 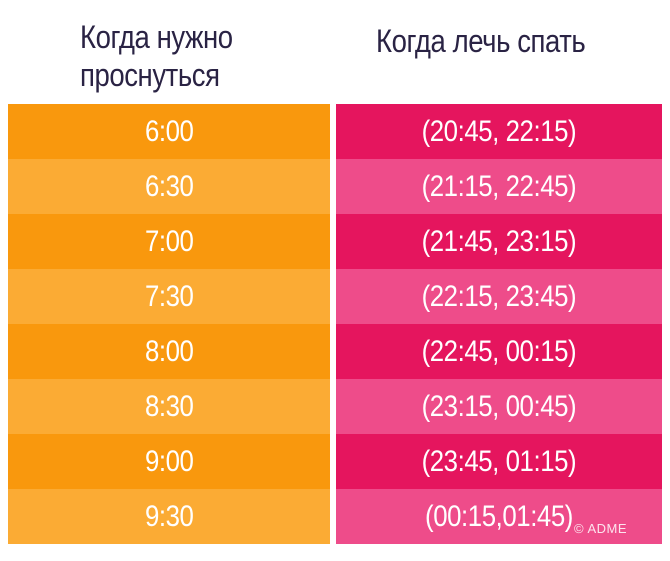 I want to click on wake-column-title: Когда нужно проснуться, so click(x=156, y=56).